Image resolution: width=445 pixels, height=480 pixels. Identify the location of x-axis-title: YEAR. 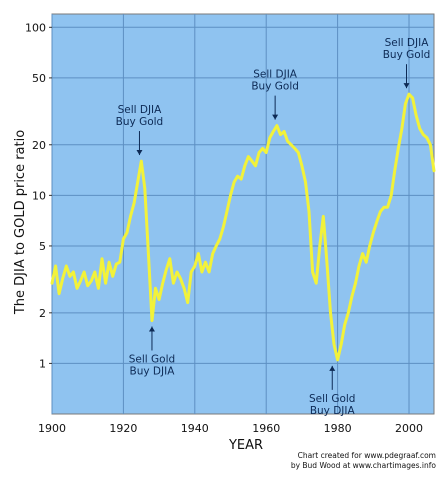
(245, 445).